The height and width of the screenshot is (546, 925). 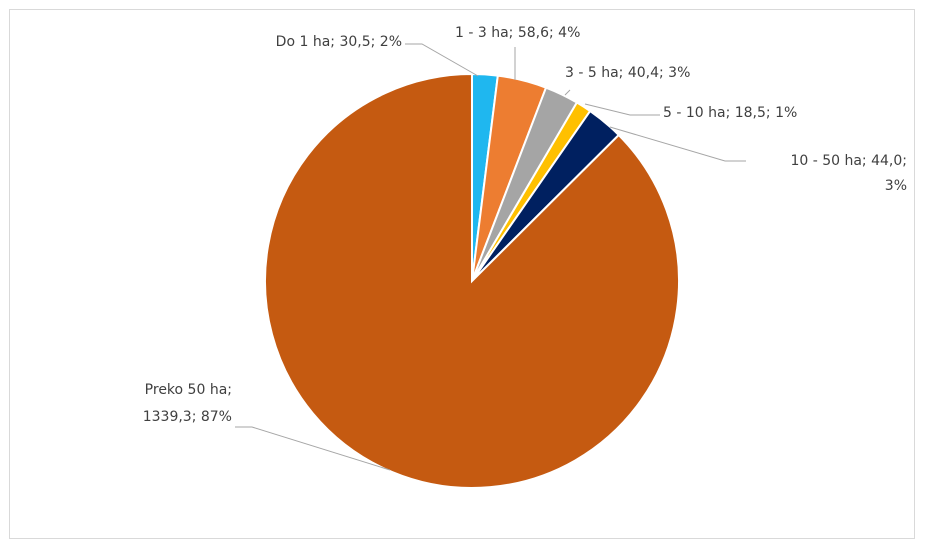 I want to click on data-label: 1 - 3 ha; 58,6; 4%, so click(x=517, y=33).